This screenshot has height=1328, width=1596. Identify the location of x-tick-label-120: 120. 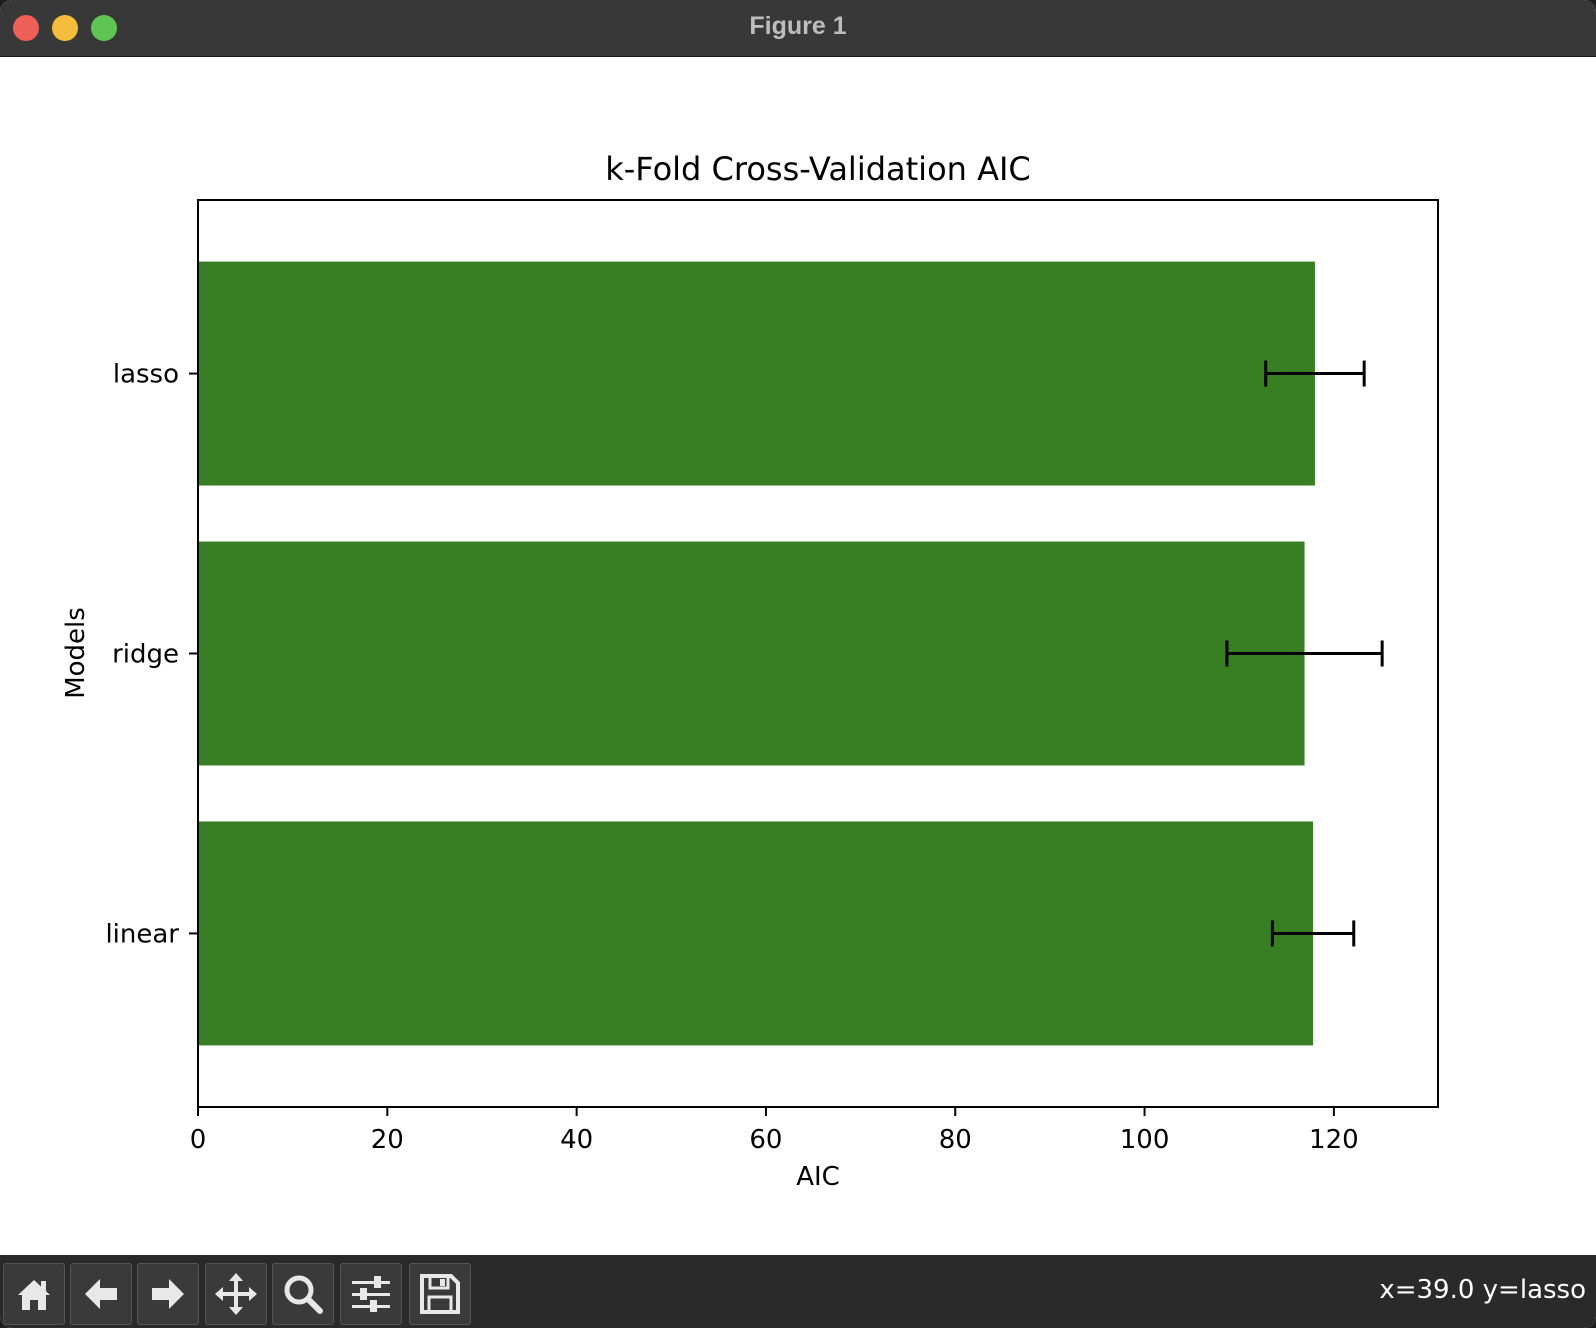
(1334, 1140).